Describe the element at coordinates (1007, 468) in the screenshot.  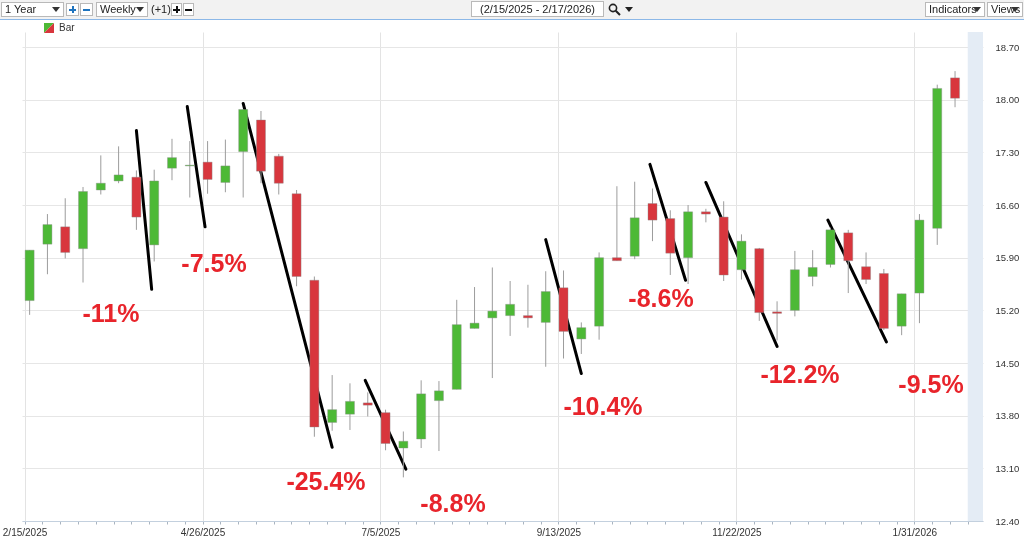
I see `y-tick-label: 13.10` at that location.